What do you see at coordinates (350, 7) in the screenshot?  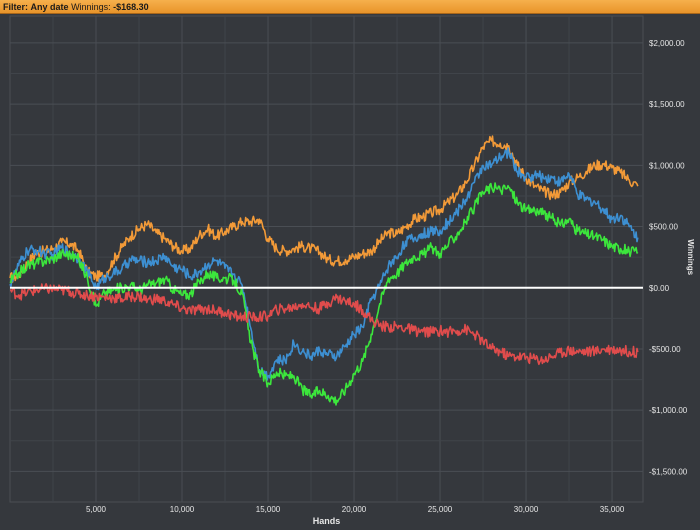 I see `filter-bar: Filter: Any date Winnings: -$168.30` at bounding box center [350, 7].